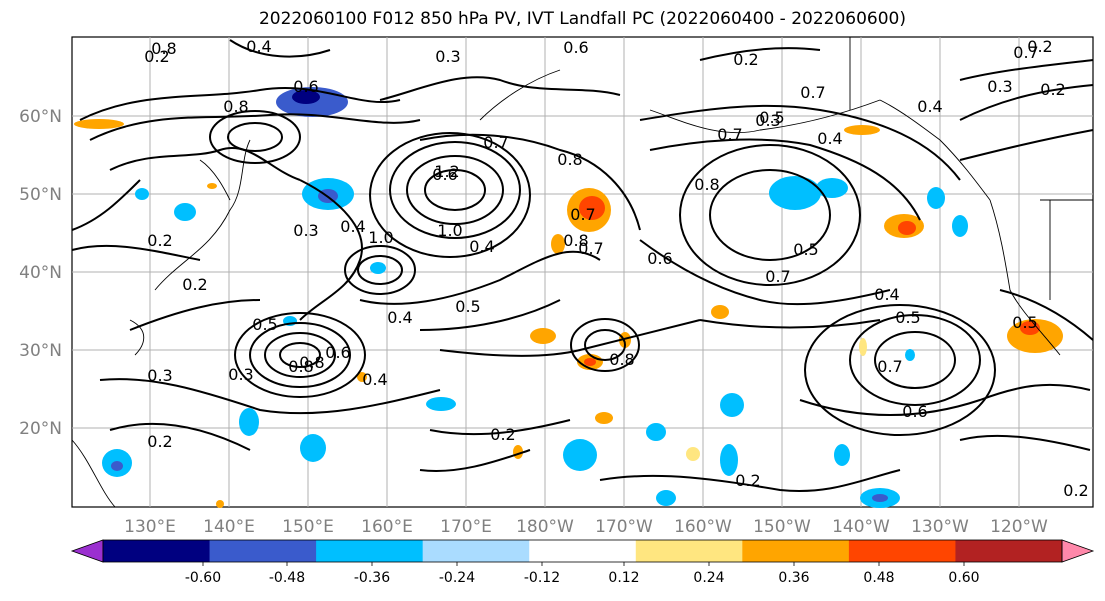 This screenshot has width=1105, height=601. I want to click on lon-tick-label: 180°W, so click(545, 527).